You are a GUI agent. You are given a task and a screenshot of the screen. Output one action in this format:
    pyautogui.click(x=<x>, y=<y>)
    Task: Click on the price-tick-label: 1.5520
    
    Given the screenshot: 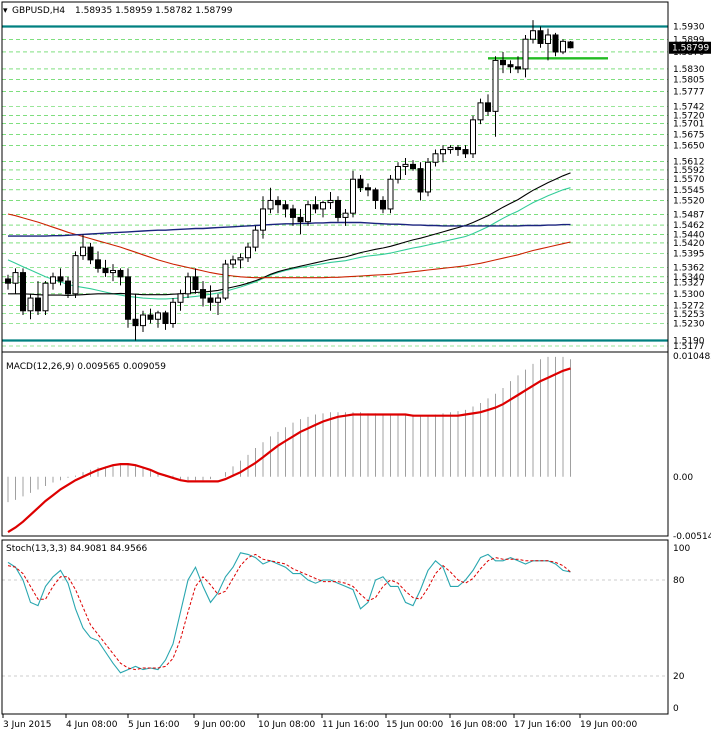 What is the action you would take?
    pyautogui.click(x=689, y=201)
    